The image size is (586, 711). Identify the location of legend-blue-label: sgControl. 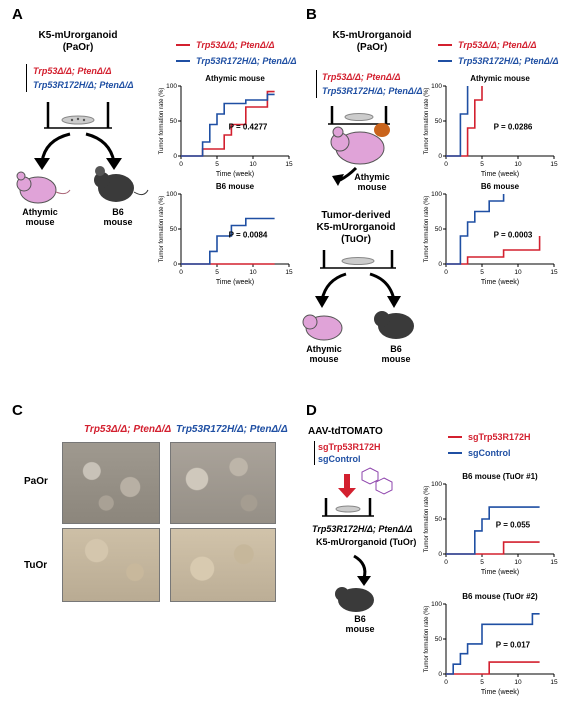
(489, 453).